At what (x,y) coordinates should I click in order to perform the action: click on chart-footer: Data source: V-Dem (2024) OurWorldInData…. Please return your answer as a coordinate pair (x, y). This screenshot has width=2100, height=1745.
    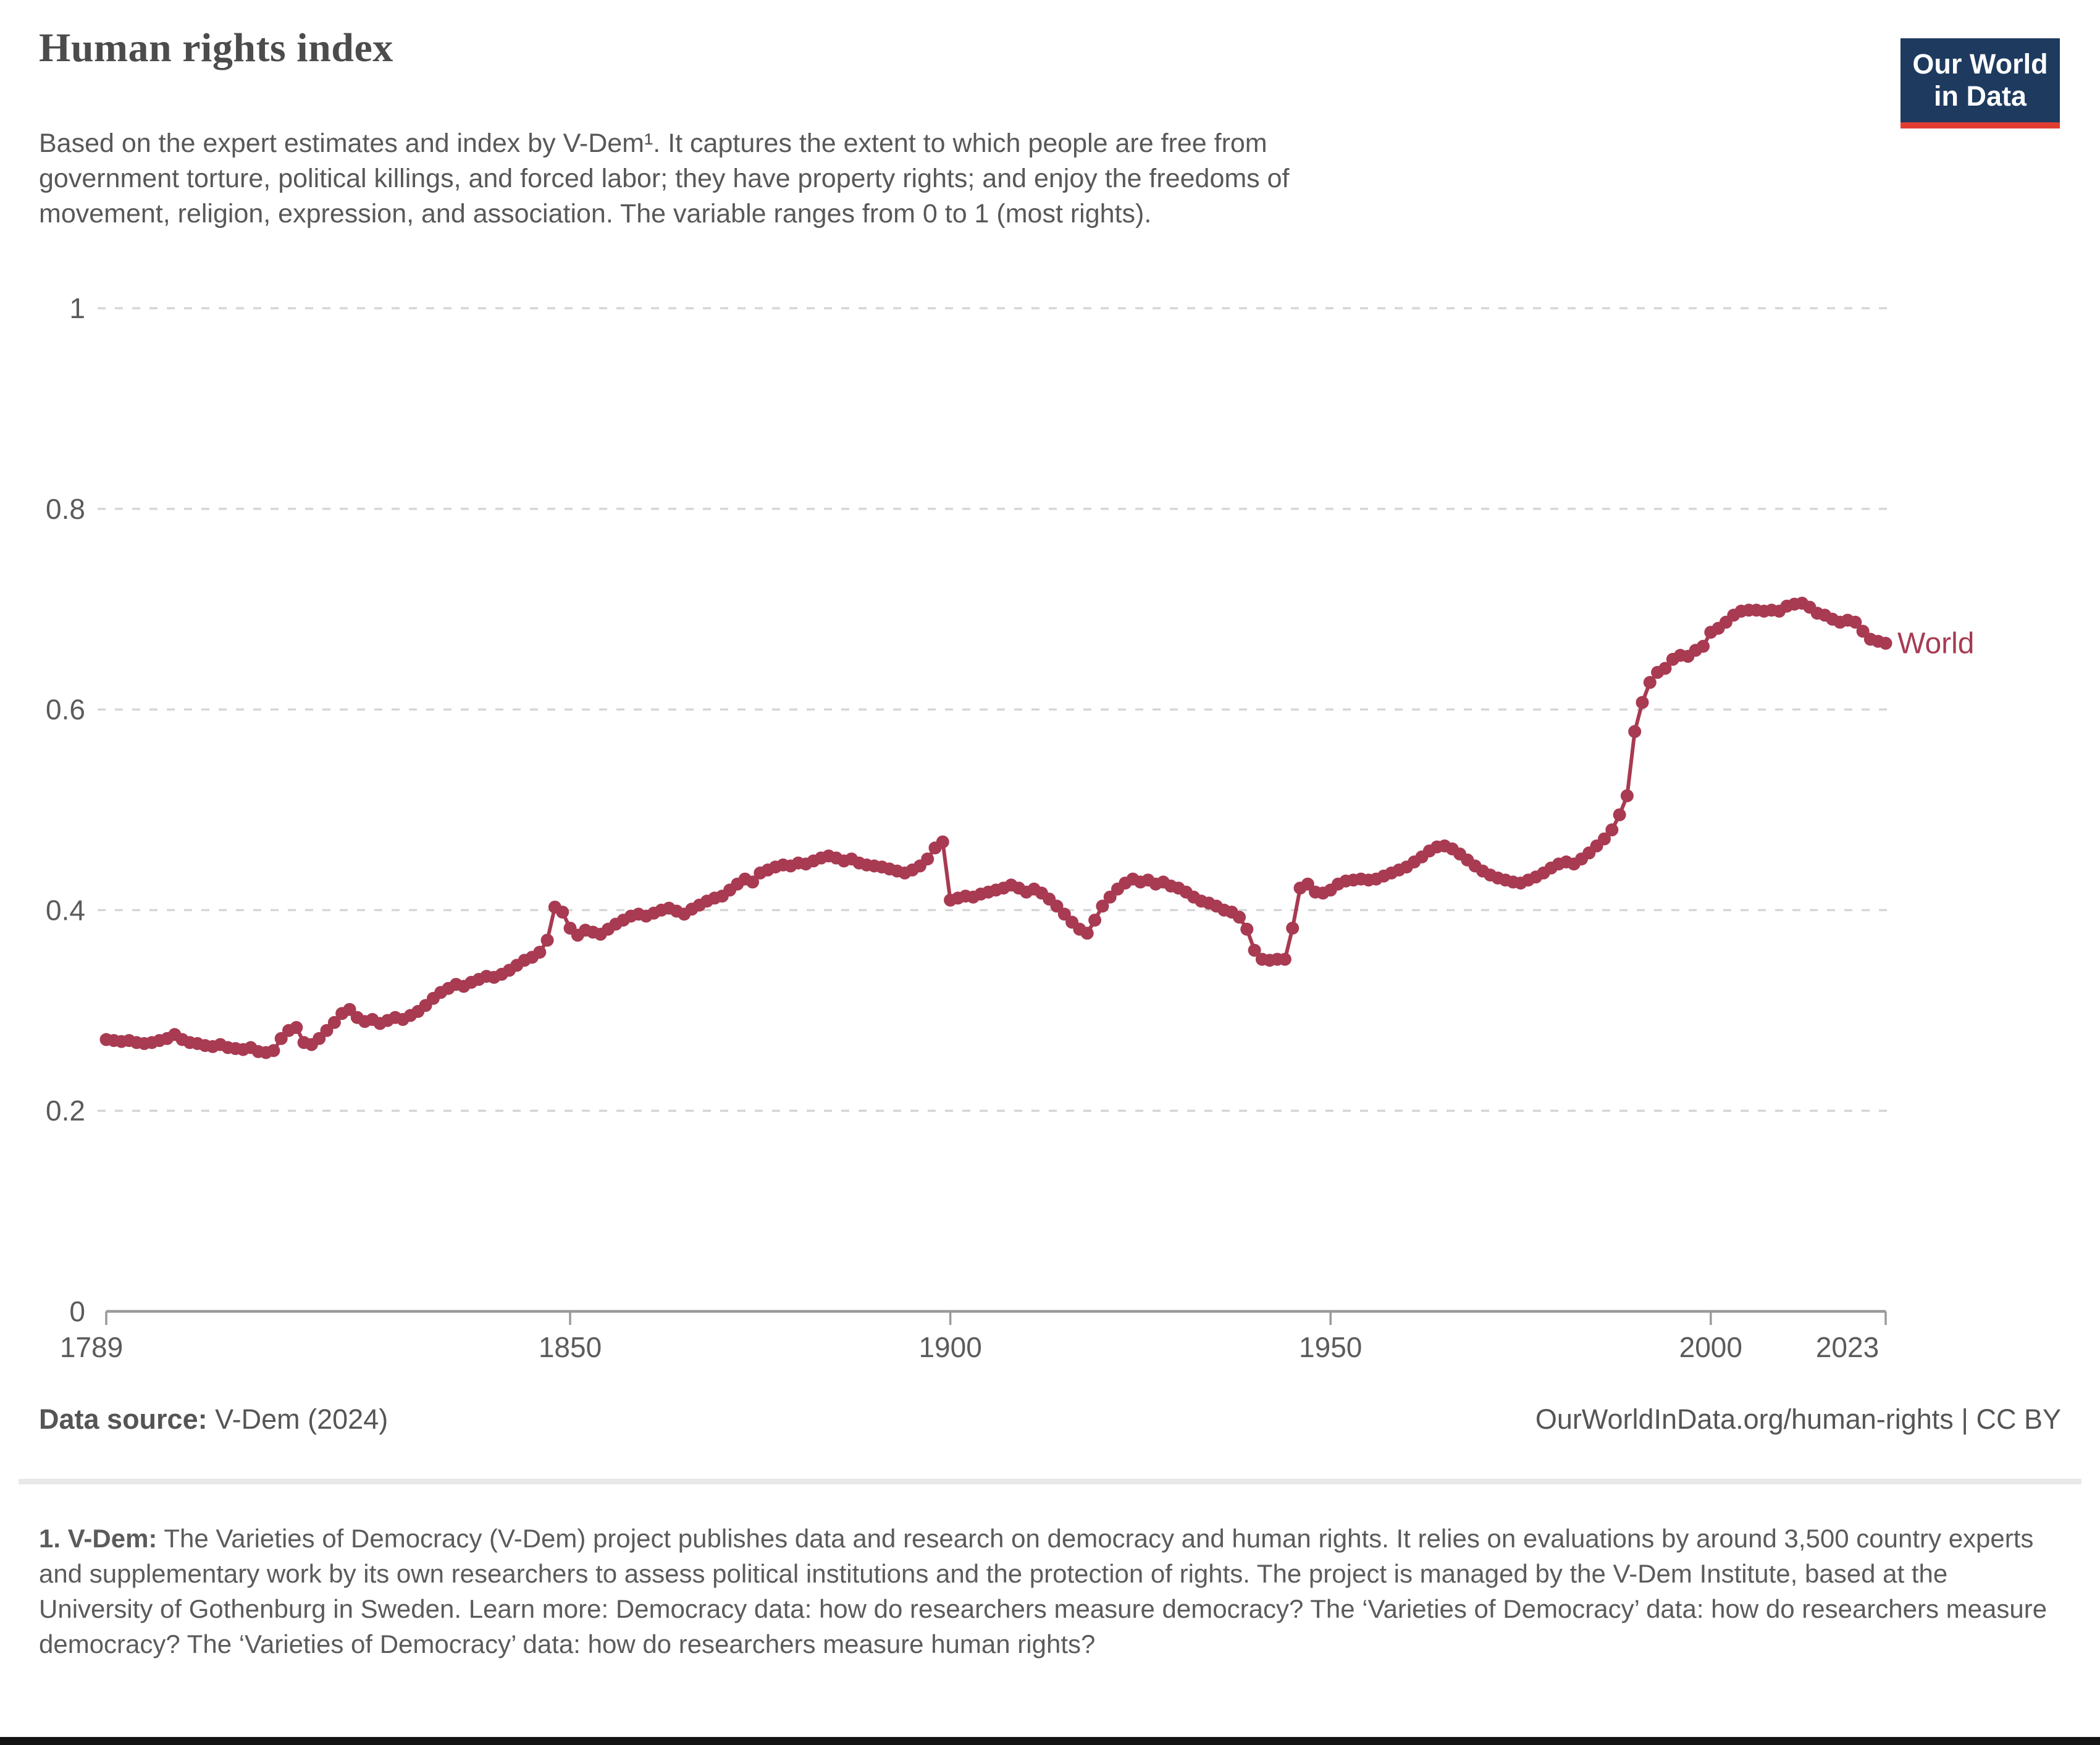
    Looking at the image, I should click on (1050, 1419).